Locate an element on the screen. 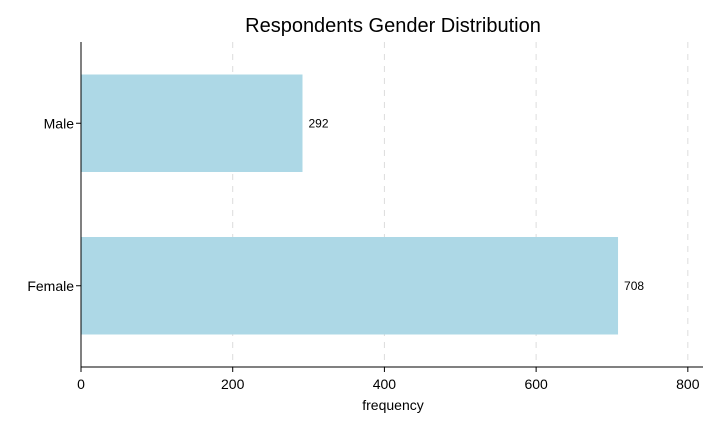 The height and width of the screenshot is (432, 720). x-tick-label: 400 is located at coordinates (385, 384).